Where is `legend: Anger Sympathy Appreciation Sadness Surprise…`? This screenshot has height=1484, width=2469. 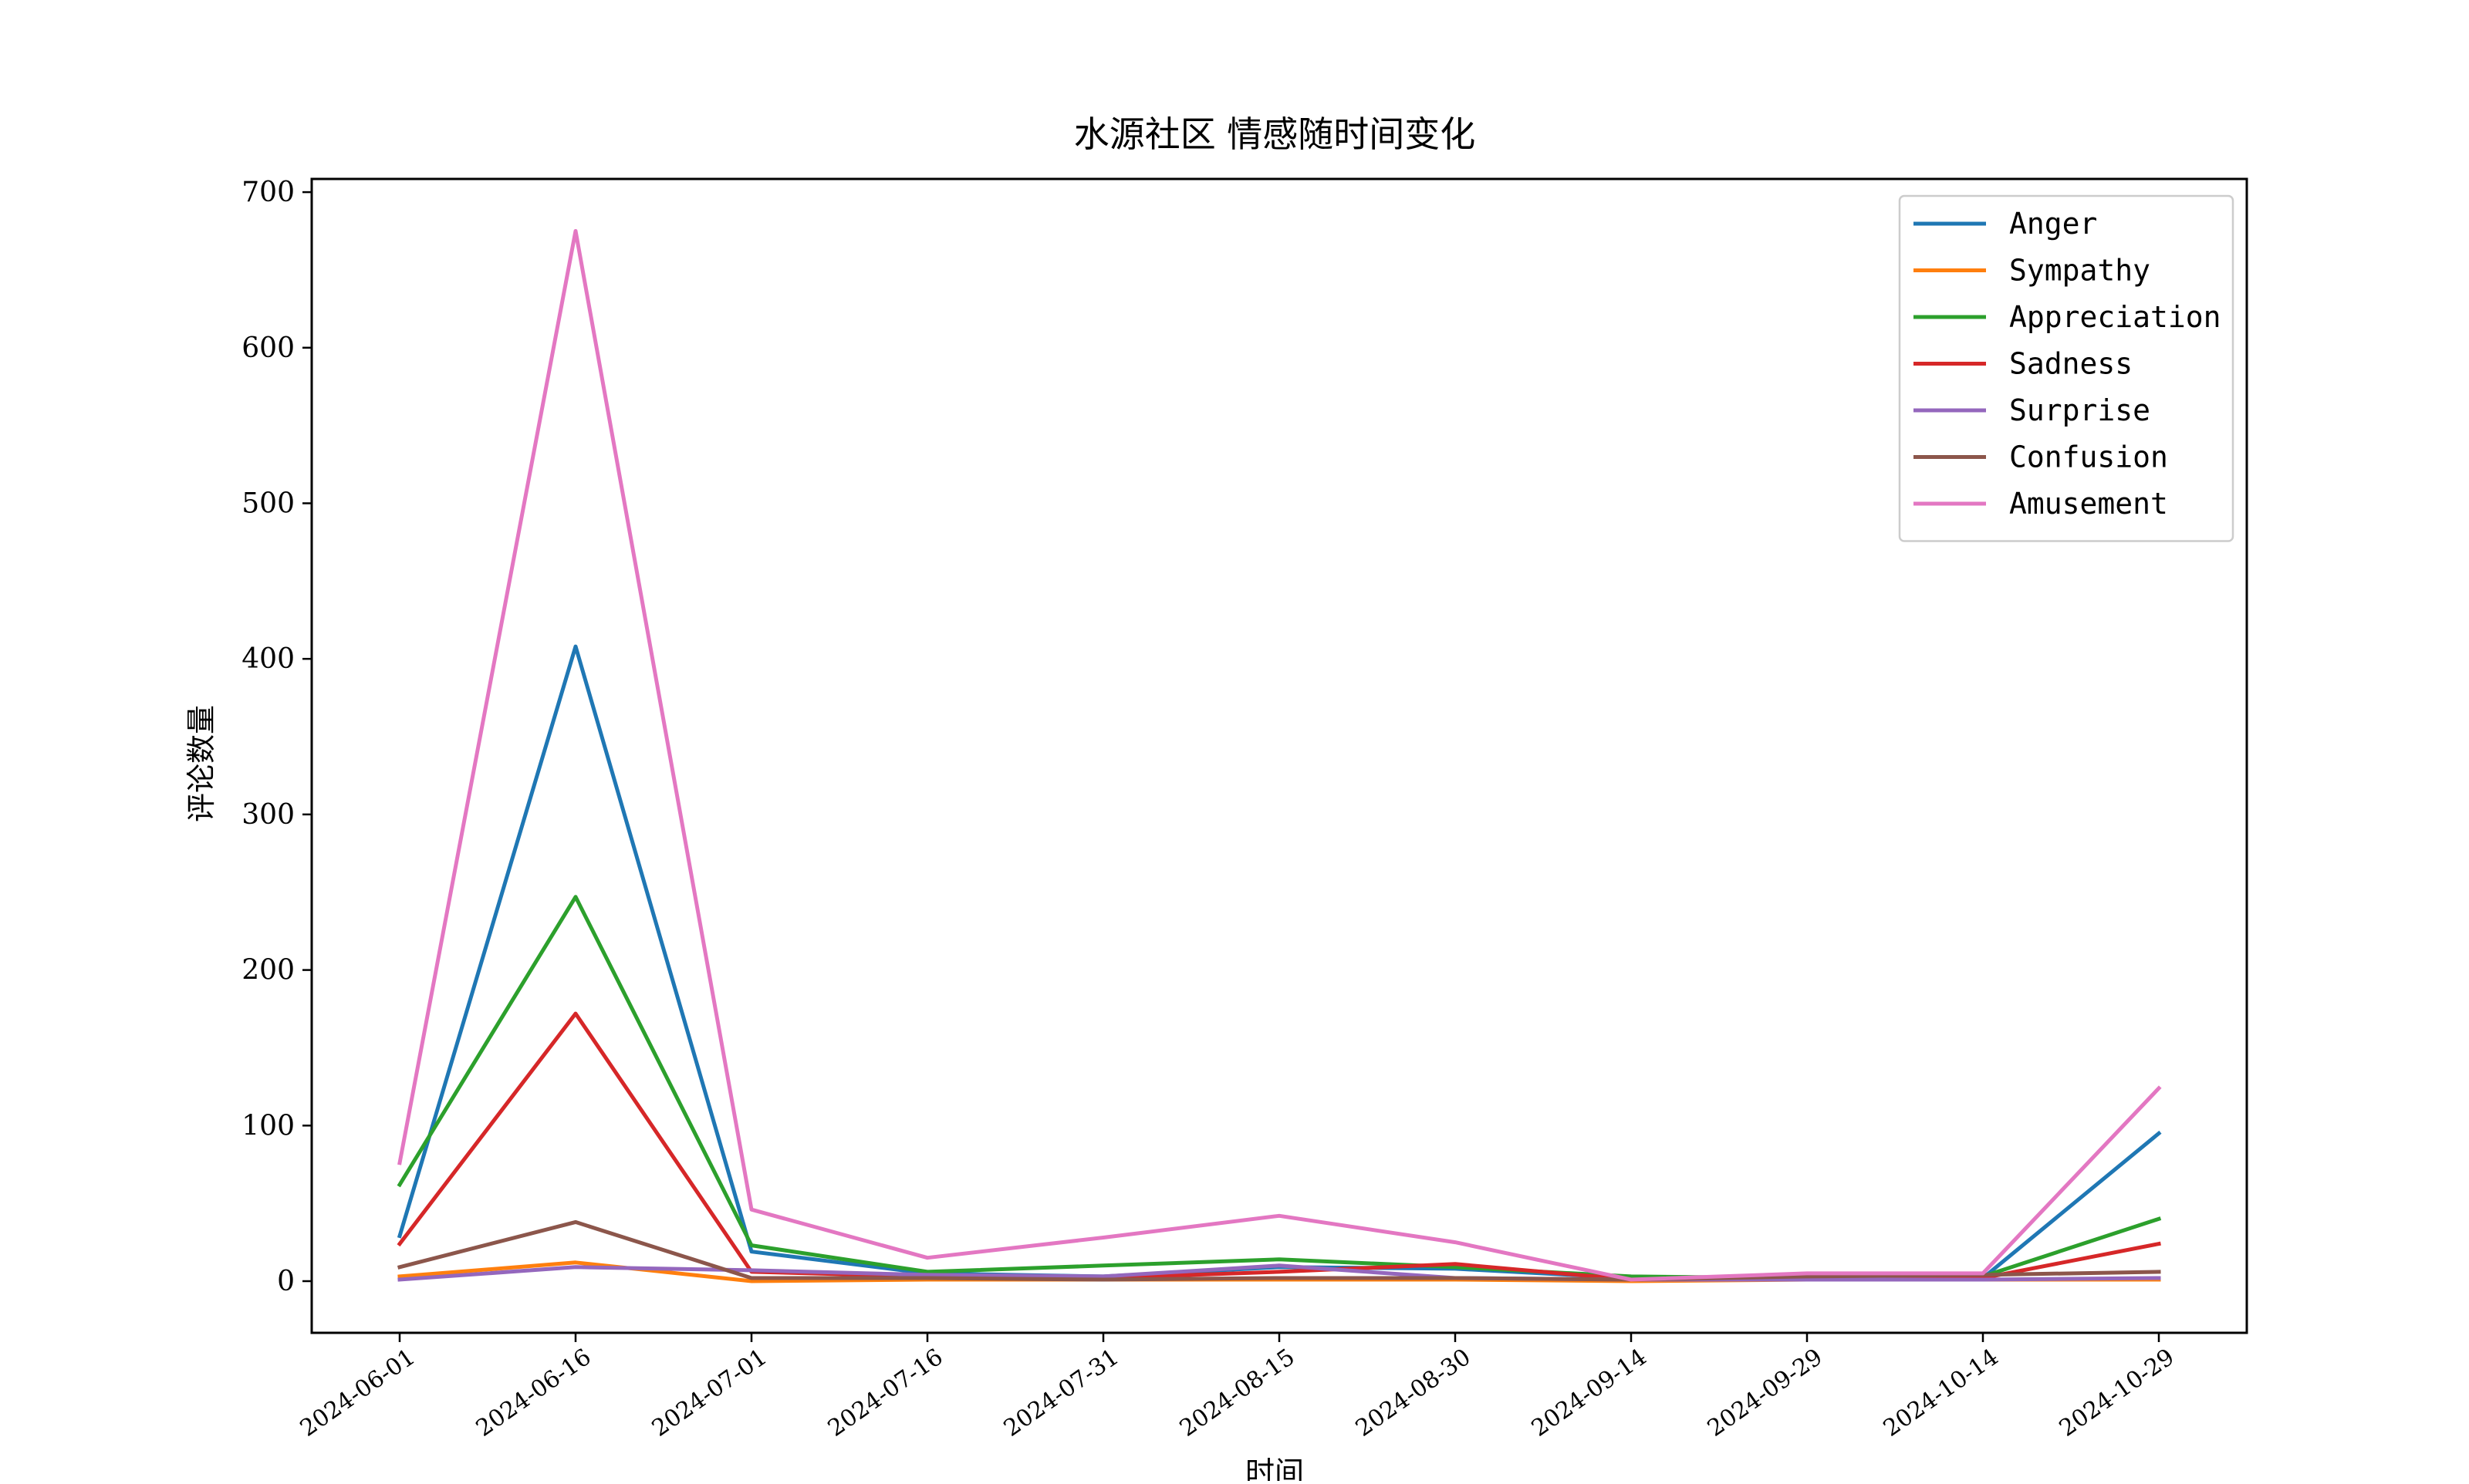 legend: Anger Sympathy Appreciation Sadness Surprise… is located at coordinates (2066, 368).